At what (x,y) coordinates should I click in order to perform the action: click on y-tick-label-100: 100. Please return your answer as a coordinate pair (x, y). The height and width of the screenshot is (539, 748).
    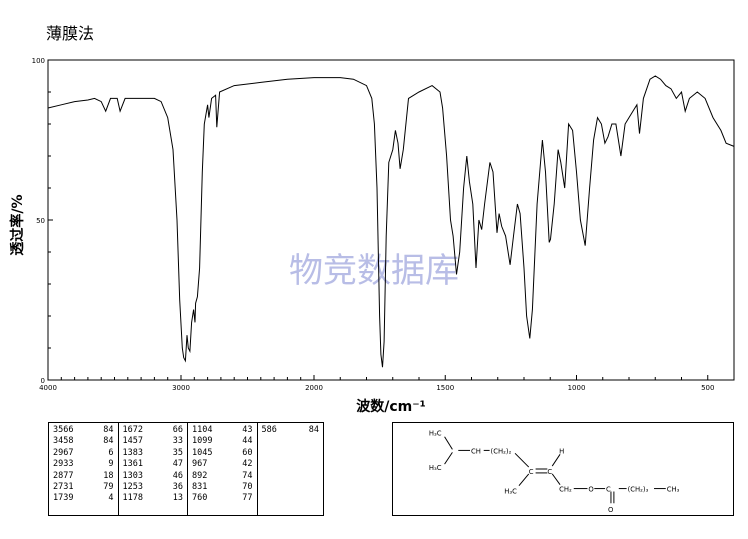
    Looking at the image, I should click on (38, 61).